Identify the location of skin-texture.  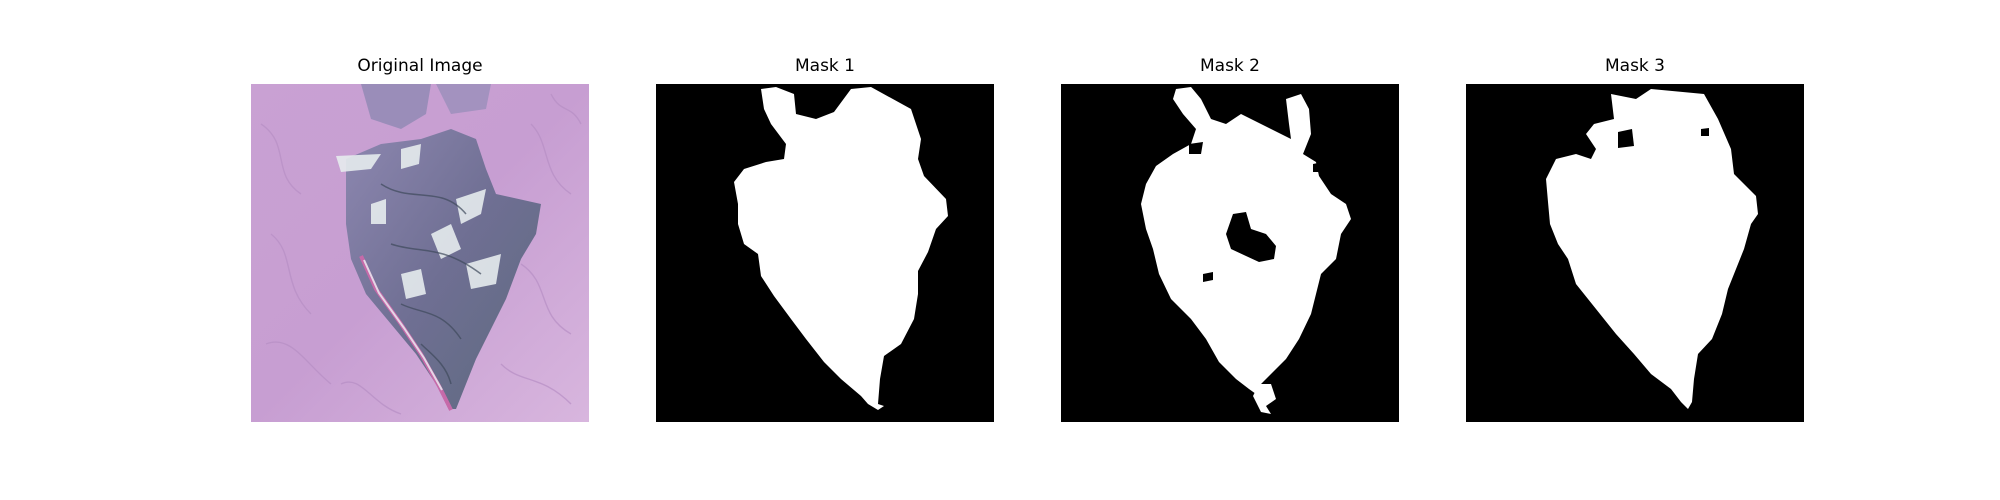
(421, 254).